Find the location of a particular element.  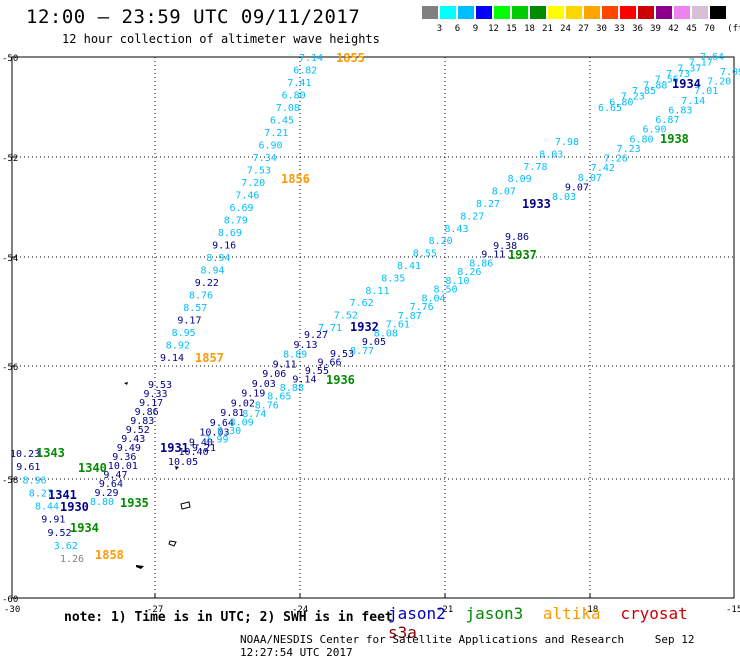

swh-value: 8.35 is located at coordinates (393, 278).